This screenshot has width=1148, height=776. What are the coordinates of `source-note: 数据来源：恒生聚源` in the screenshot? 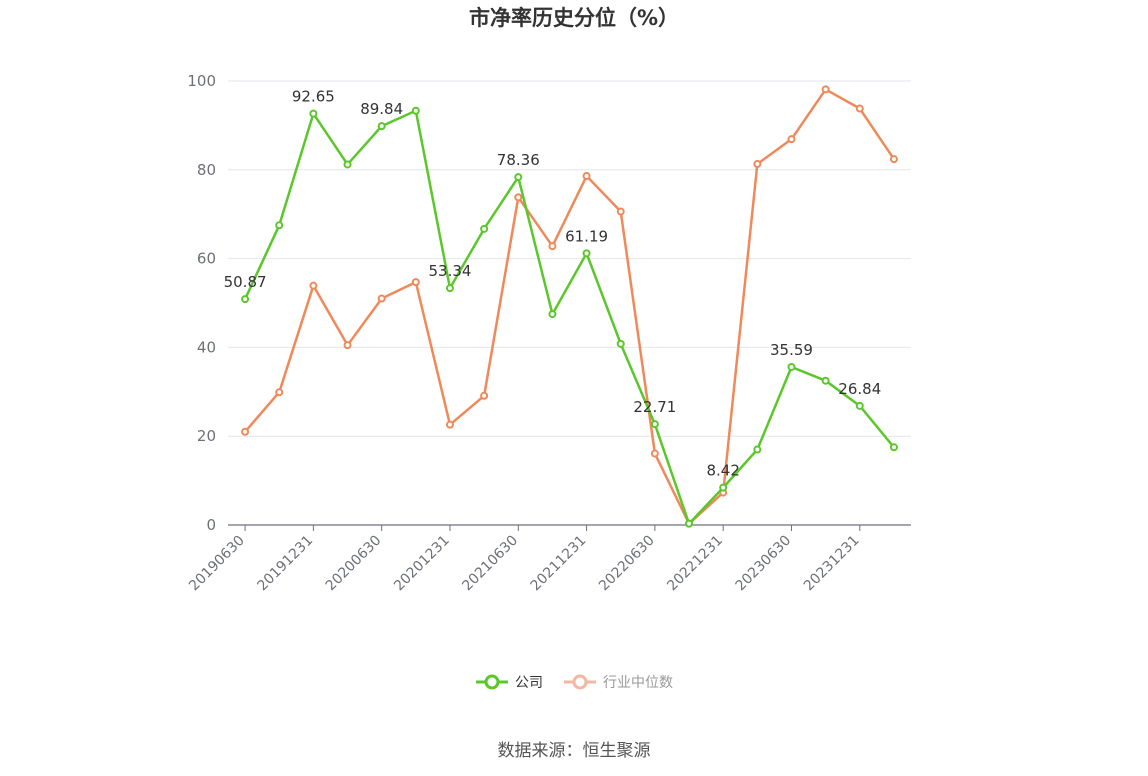 It's located at (574, 751).